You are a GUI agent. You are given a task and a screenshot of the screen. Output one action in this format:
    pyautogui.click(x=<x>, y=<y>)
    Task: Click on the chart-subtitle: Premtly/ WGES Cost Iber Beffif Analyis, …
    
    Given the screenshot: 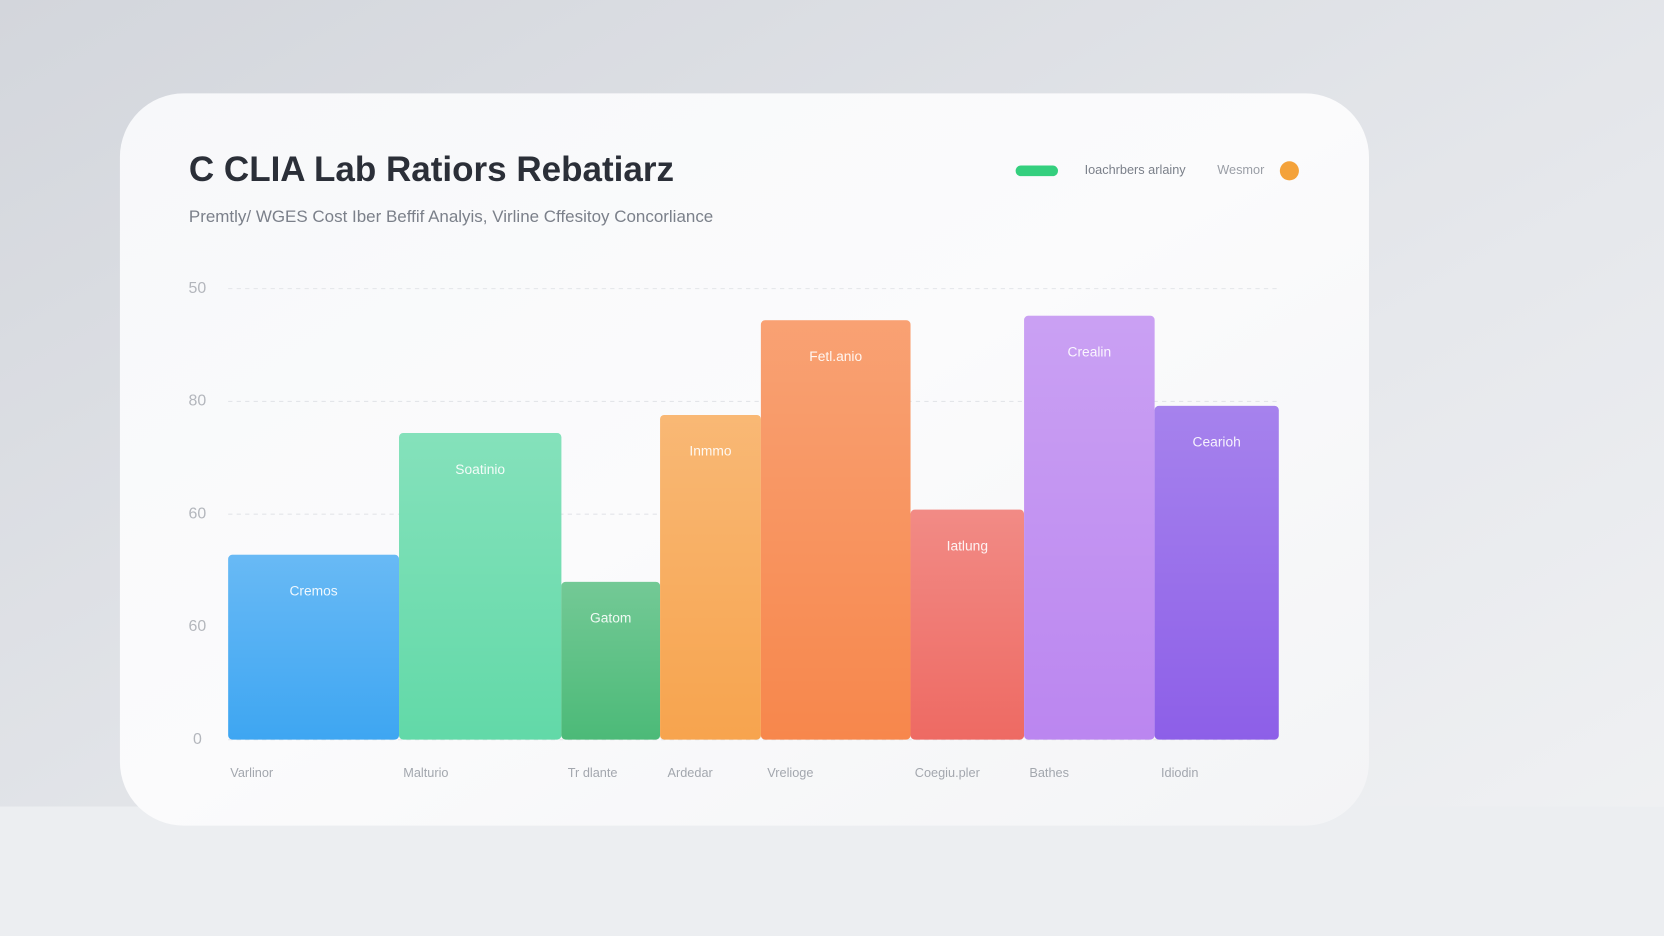 What is the action you would take?
    pyautogui.click(x=451, y=216)
    